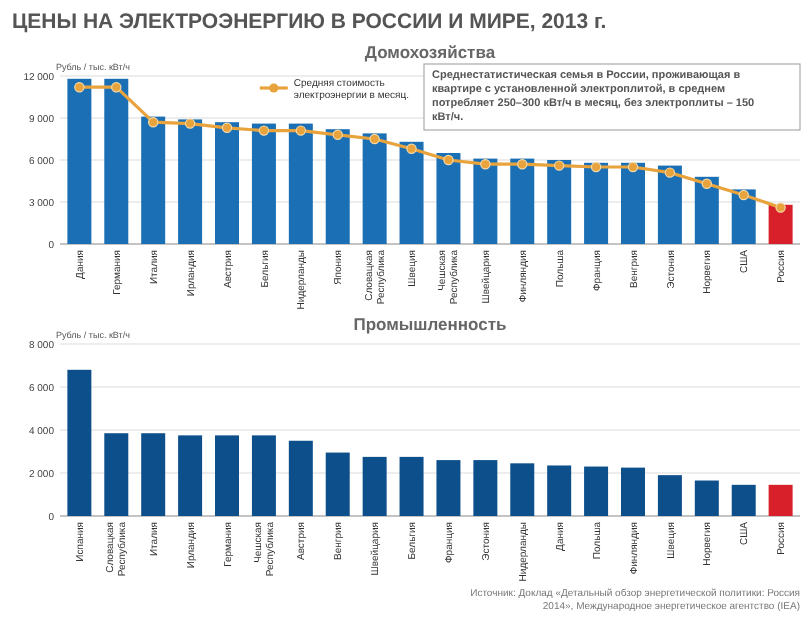 The width and height of the screenshot is (812, 640). What do you see at coordinates (309, 22) in the screenshot?
I see `chart-title: ЦЕНЫ НА ЭЛЕКТРОЭНЕРГИЮ В РОССИИ И МИРЕ, 2013 г.` at bounding box center [309, 22].